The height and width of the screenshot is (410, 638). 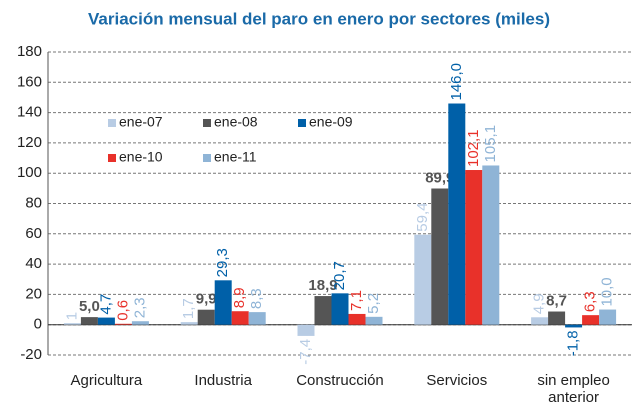 What do you see at coordinates (573, 343) in the screenshot?
I see `value-label: -1,8` at bounding box center [573, 343].